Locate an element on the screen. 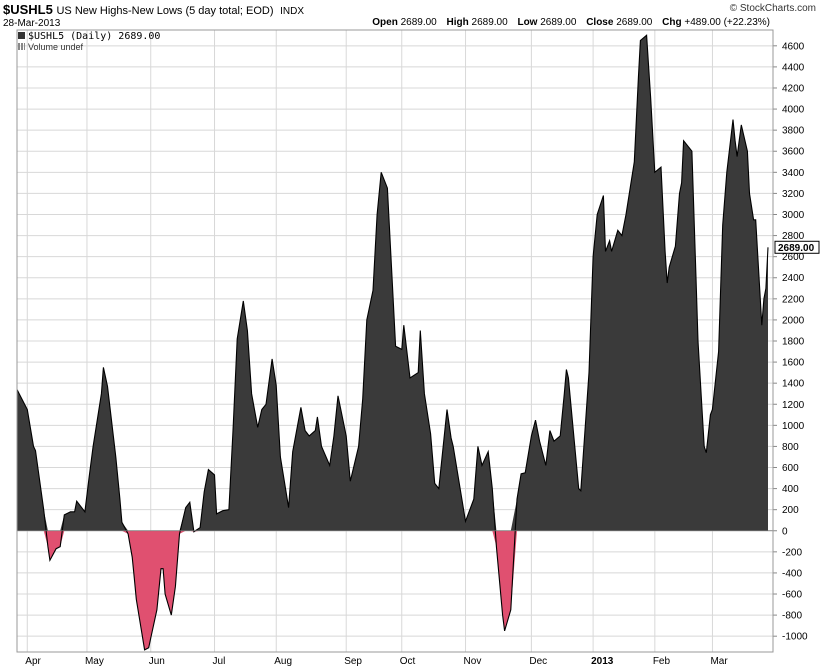 Image resolution: width=820 pixels, height=668 pixels. x-tick-label: Nov is located at coordinates (473, 661).